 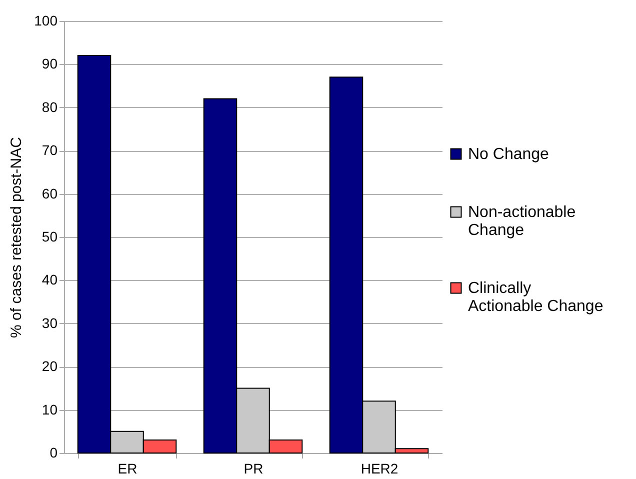 What do you see at coordinates (50, 236) in the screenshot?
I see `y-tick-label: 50` at bounding box center [50, 236].